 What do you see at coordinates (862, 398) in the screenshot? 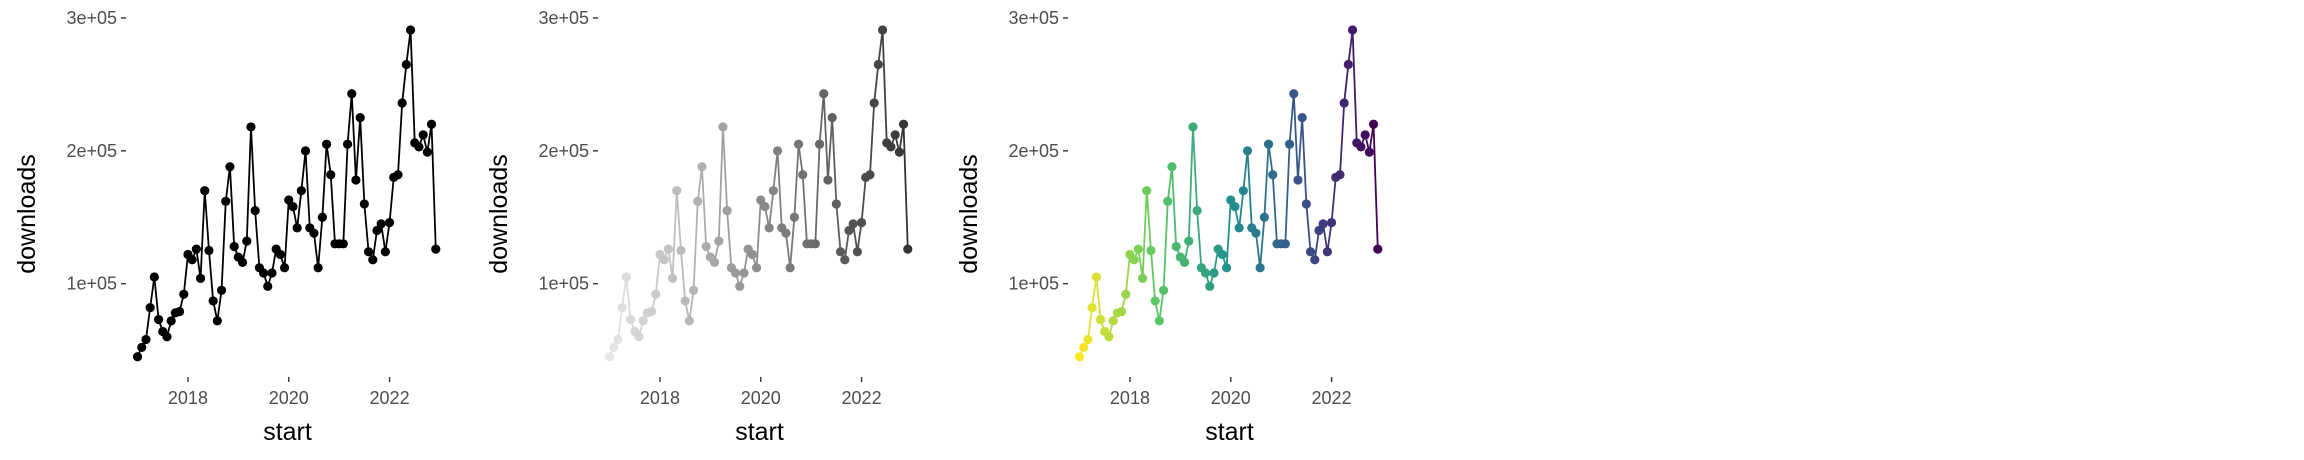
I see `x-tick-label: 2022` at bounding box center [862, 398].